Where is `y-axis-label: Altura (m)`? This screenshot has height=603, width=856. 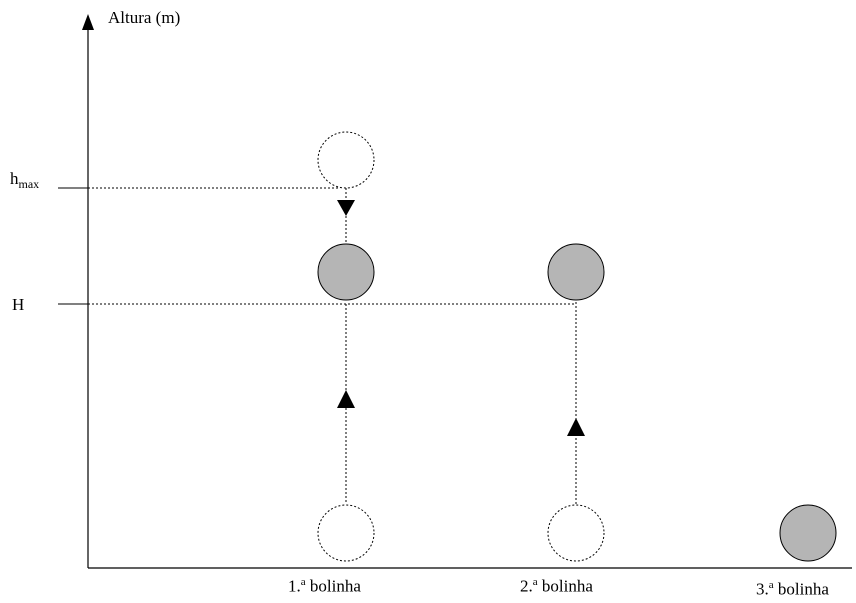 y-axis-label: Altura (m) is located at coordinates (144, 17).